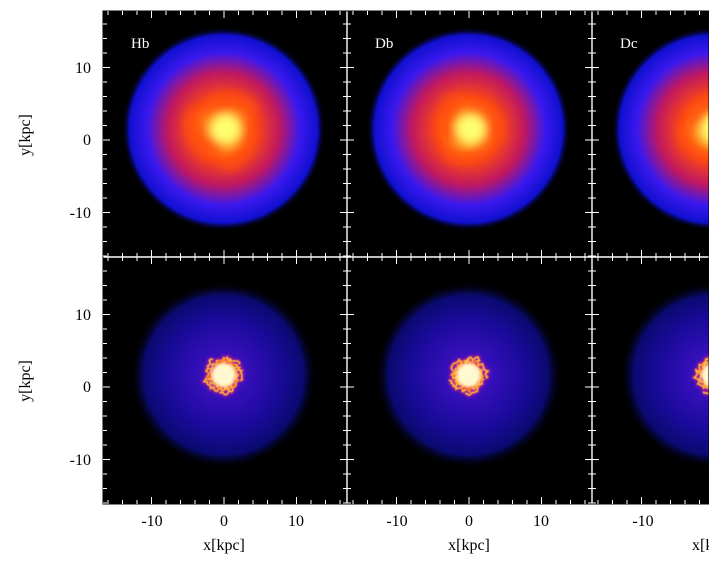 The height and width of the screenshot is (565, 709). Describe the element at coordinates (384, 44) in the screenshot. I see `panel-label-db: Db` at that location.